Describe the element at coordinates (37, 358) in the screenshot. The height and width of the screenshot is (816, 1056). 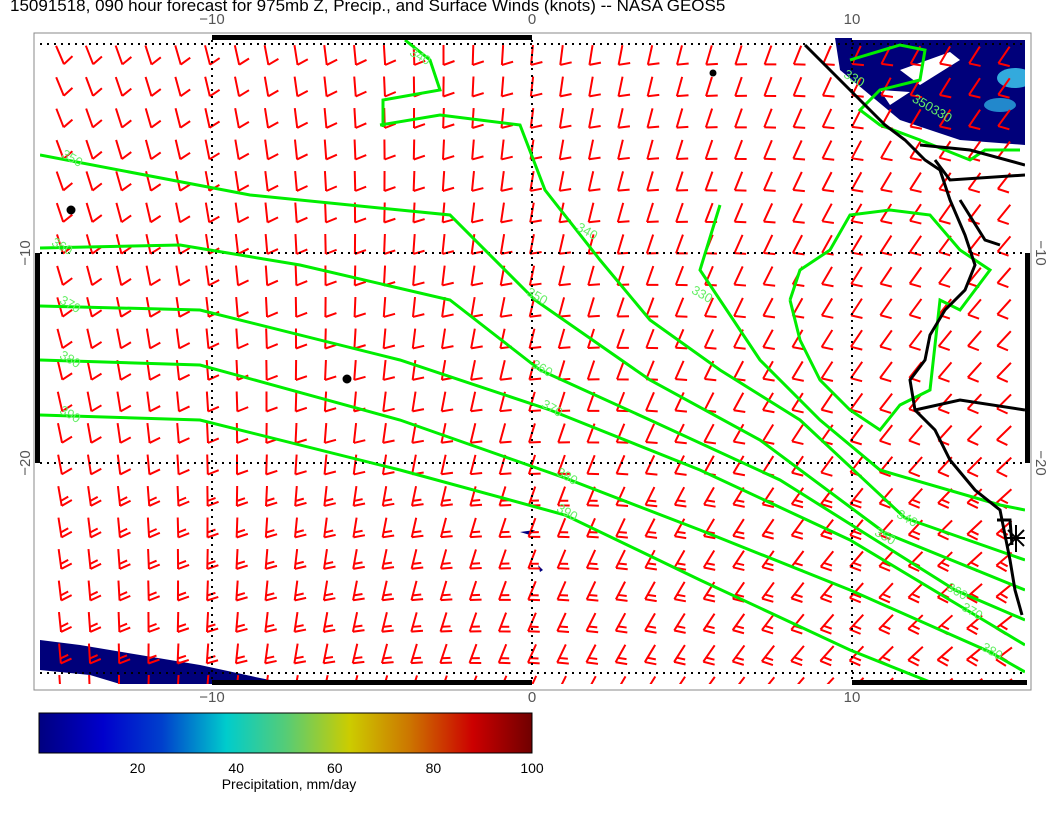
I see `border-bar-left` at that location.